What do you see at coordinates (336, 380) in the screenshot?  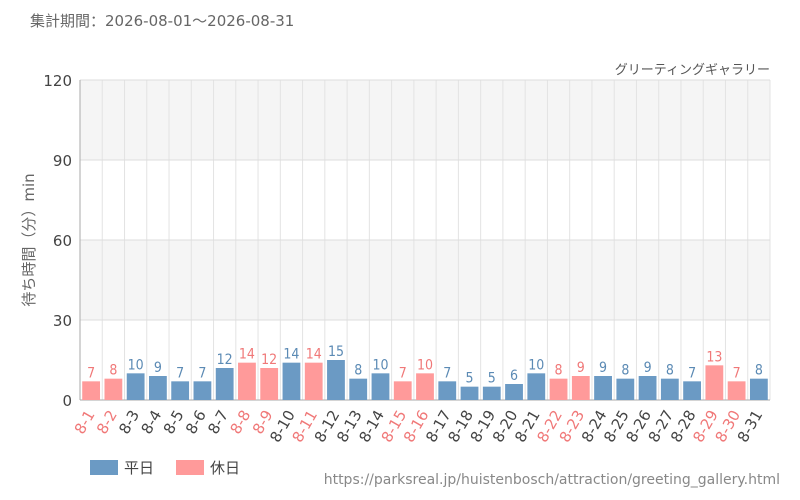 I see `bar-8-12-weekday` at bounding box center [336, 380].